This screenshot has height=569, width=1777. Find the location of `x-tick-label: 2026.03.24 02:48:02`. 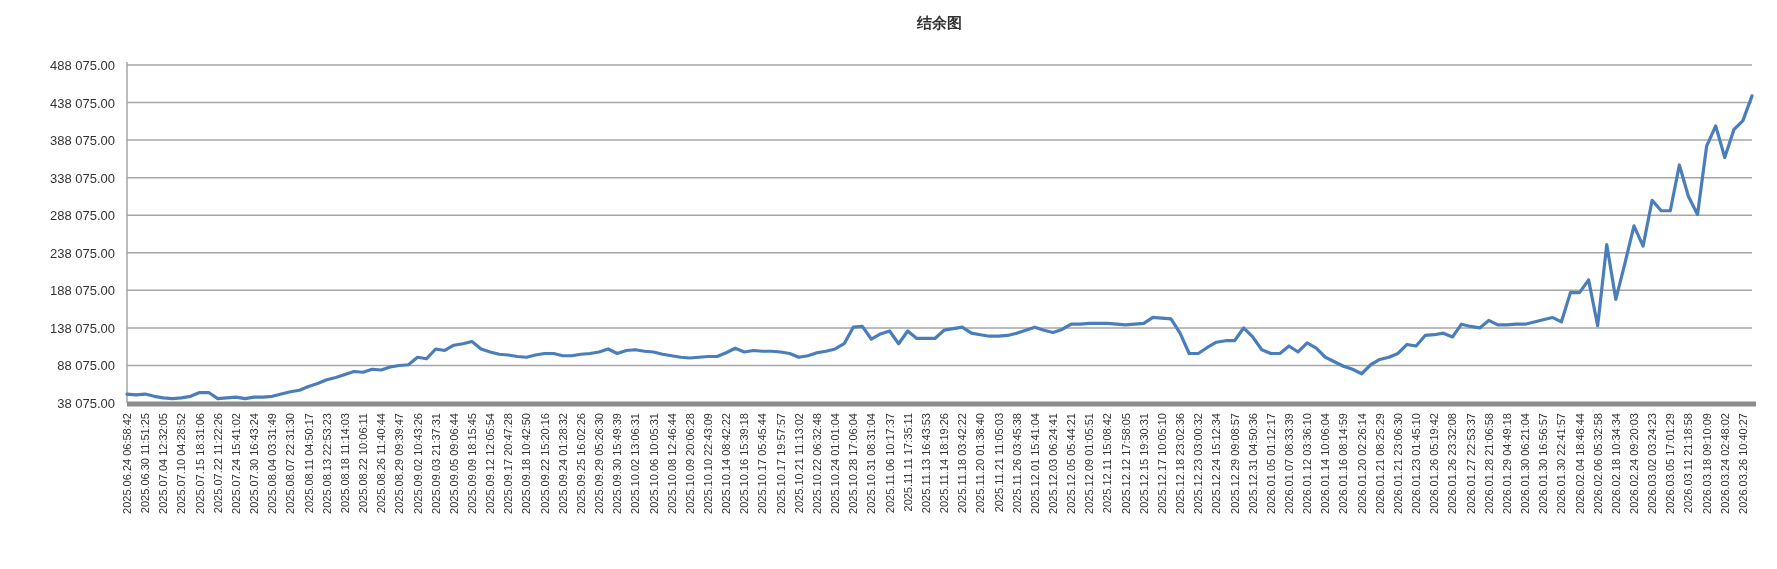

x-tick-label: 2026.03.24 02:48:02 is located at coordinates (1724, 463).